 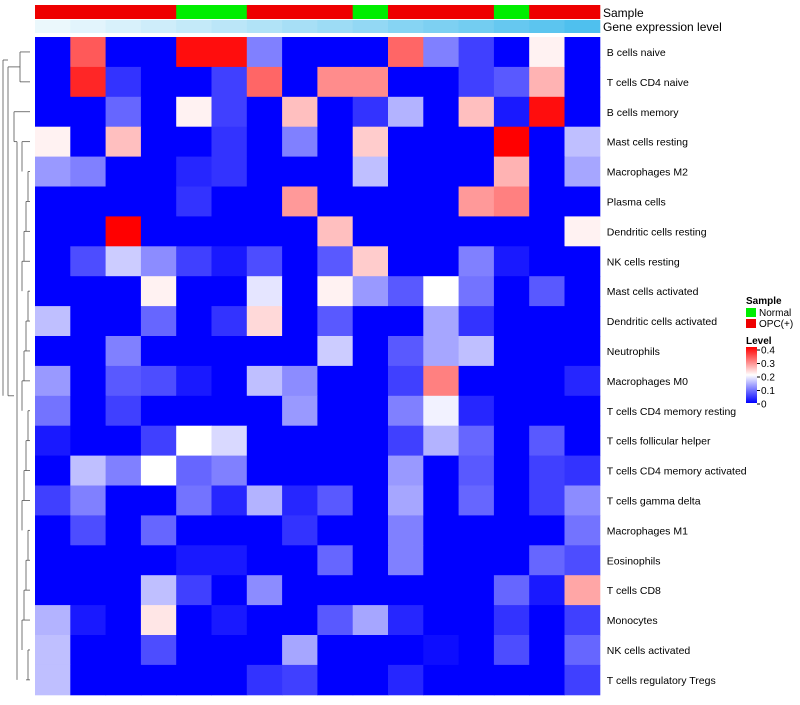 What do you see at coordinates (677, 472) in the screenshot?
I see `row-label: T cells CD4 memory activated` at bounding box center [677, 472].